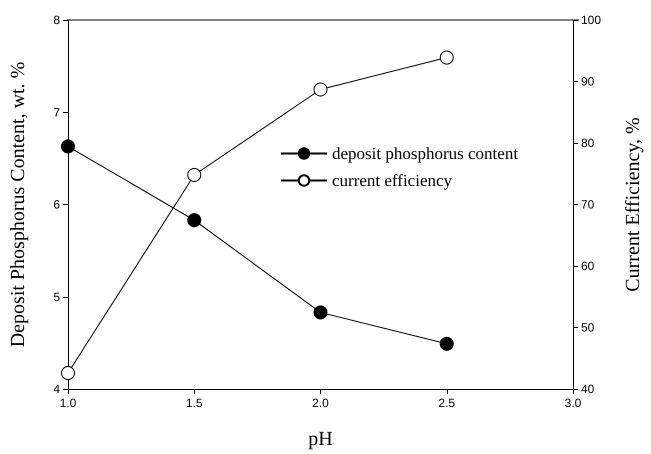  What do you see at coordinates (56, 389) in the screenshot?
I see `y-tick-label: 4` at bounding box center [56, 389].